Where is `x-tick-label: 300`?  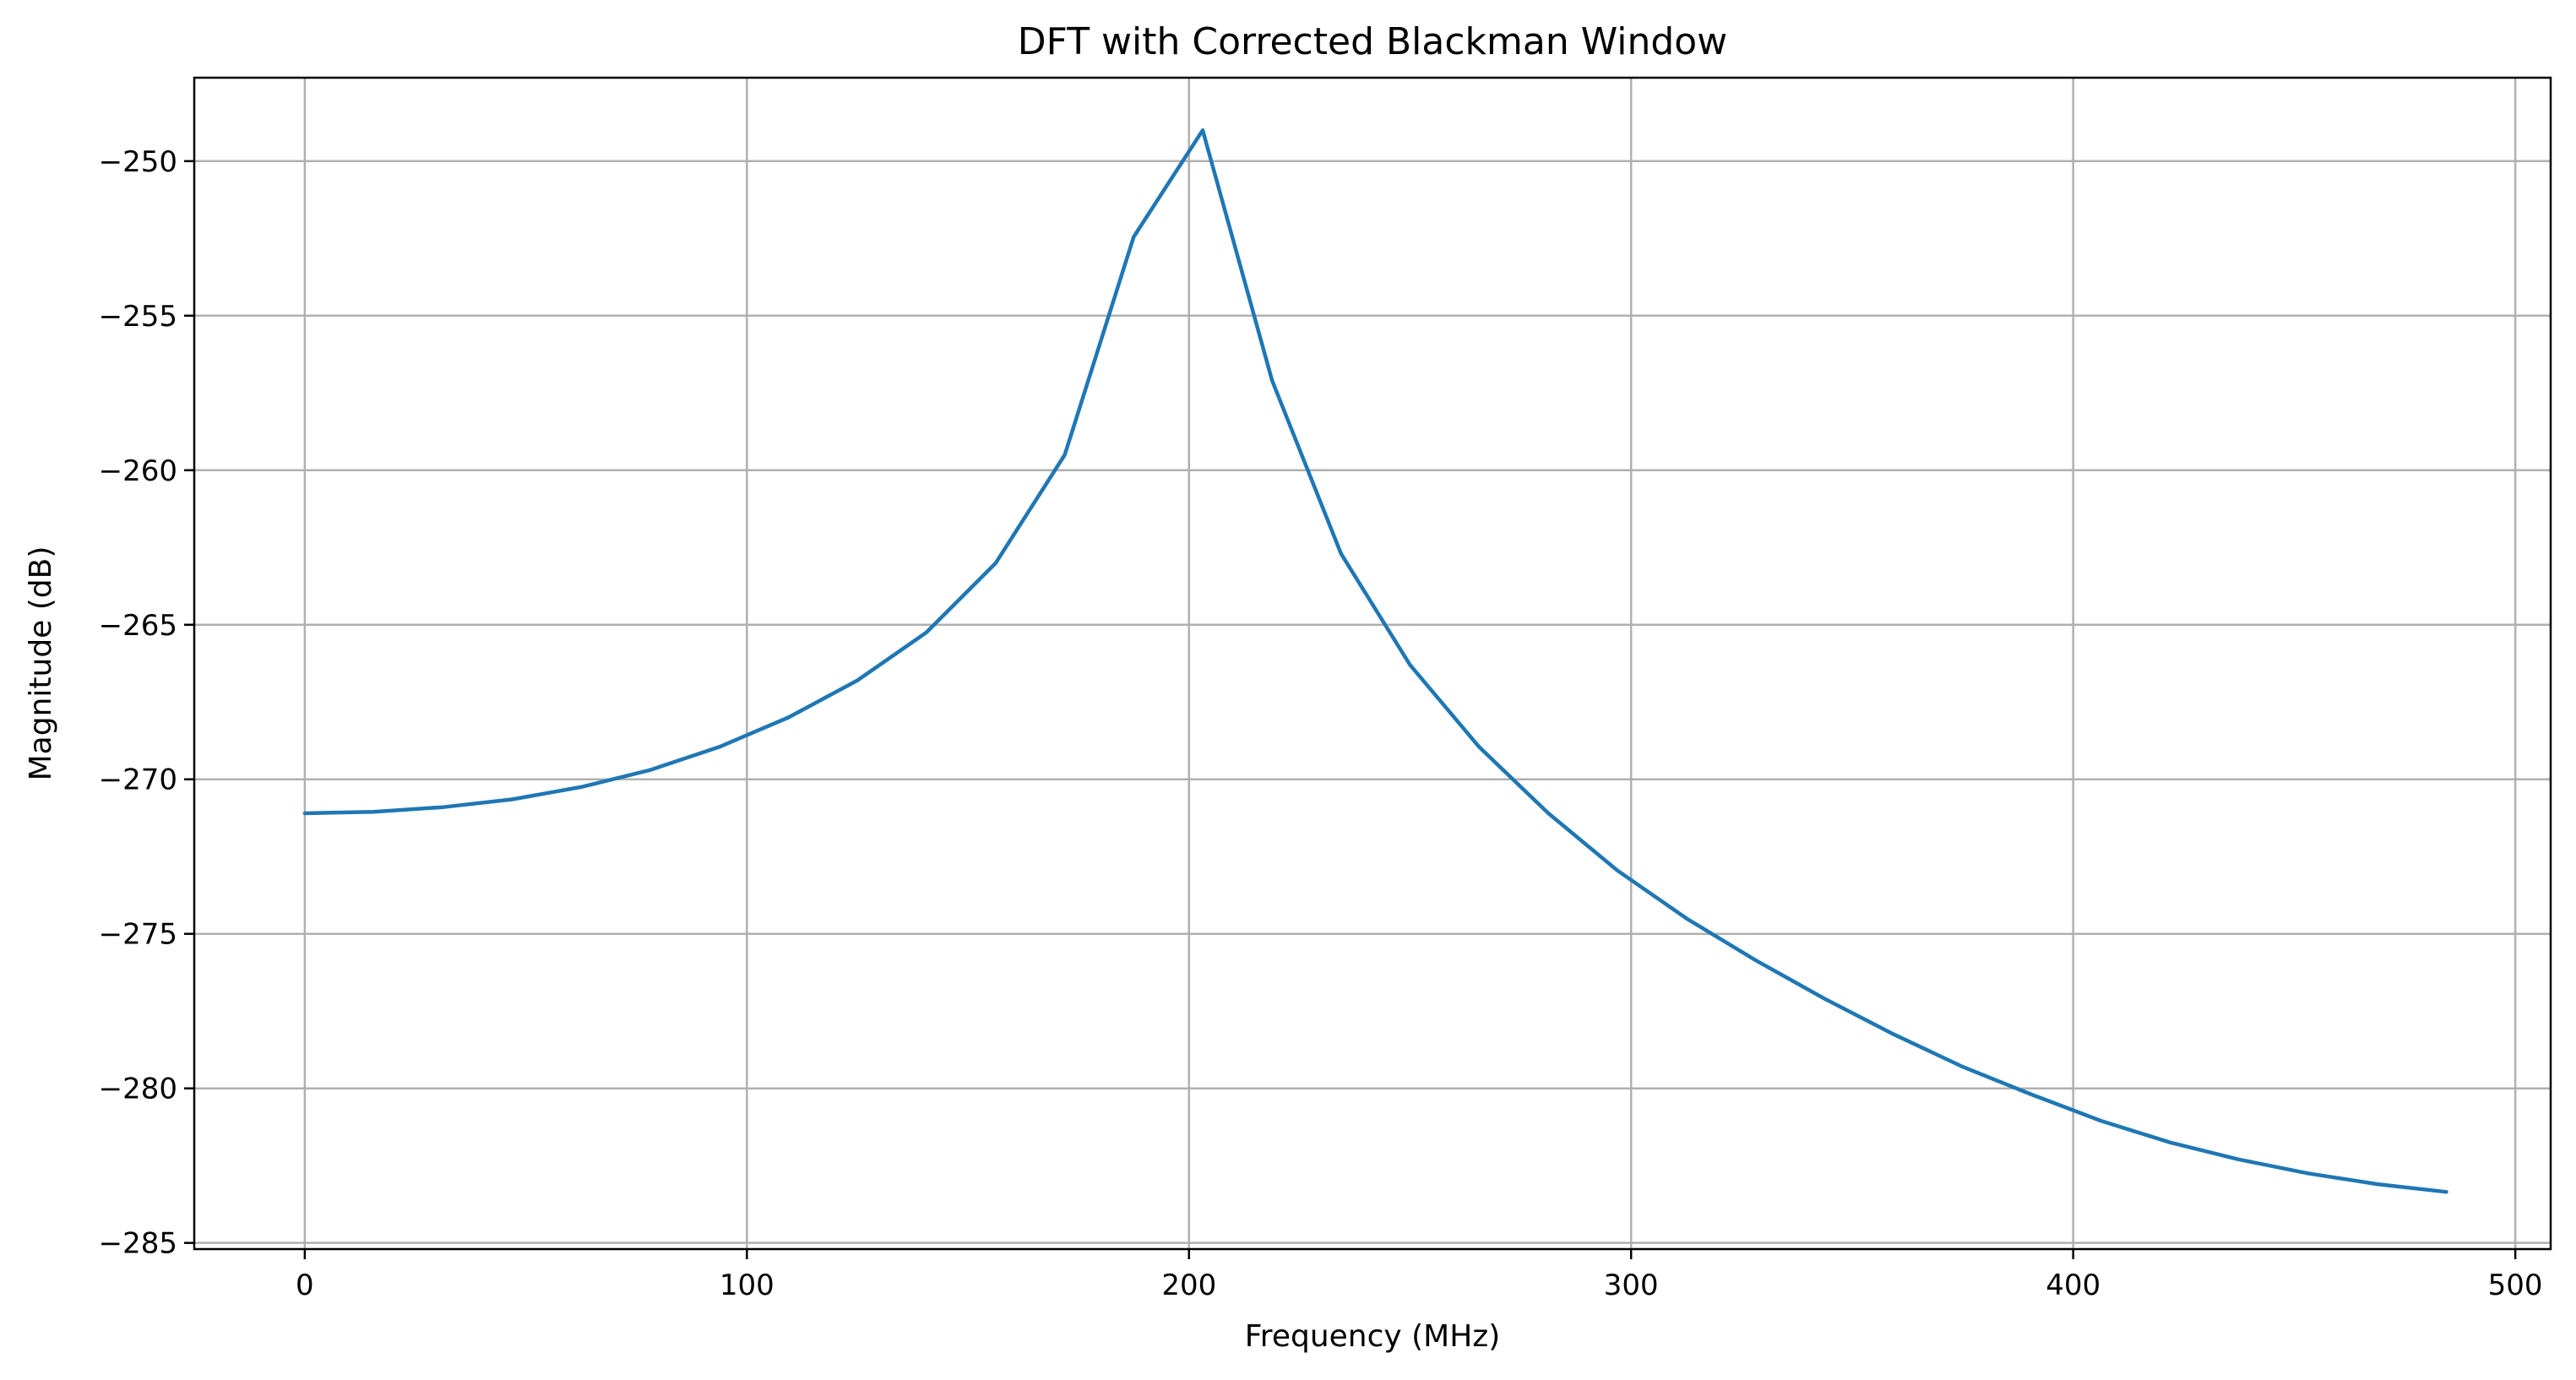
x-tick-label: 300 is located at coordinates (1631, 1285).